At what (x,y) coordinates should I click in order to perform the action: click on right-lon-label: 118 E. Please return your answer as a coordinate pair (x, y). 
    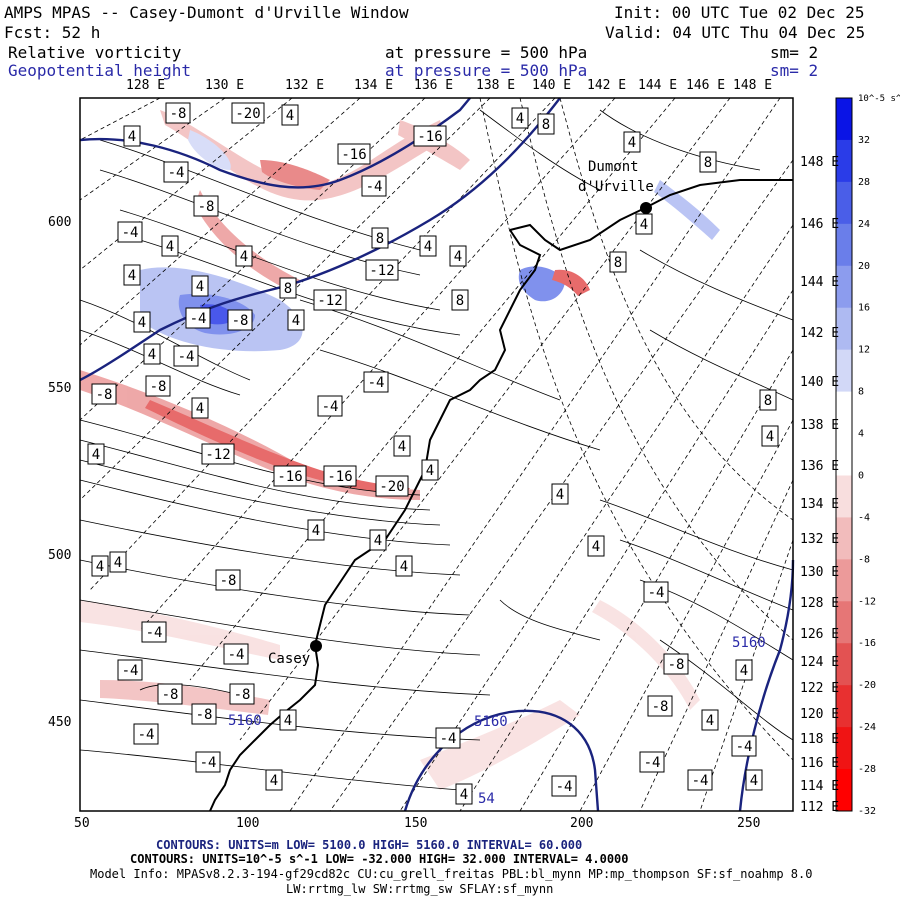
    Looking at the image, I should click on (820, 739).